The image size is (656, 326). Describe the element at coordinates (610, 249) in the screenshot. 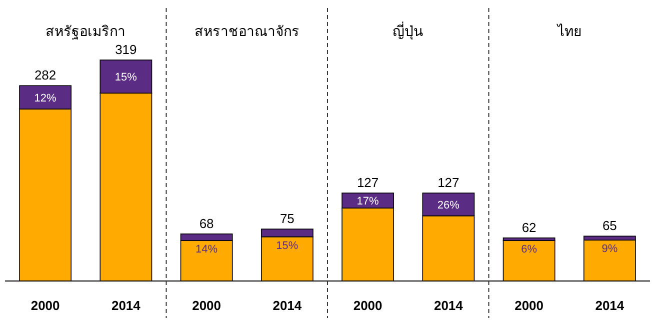

I see `annotation: 9%` at that location.